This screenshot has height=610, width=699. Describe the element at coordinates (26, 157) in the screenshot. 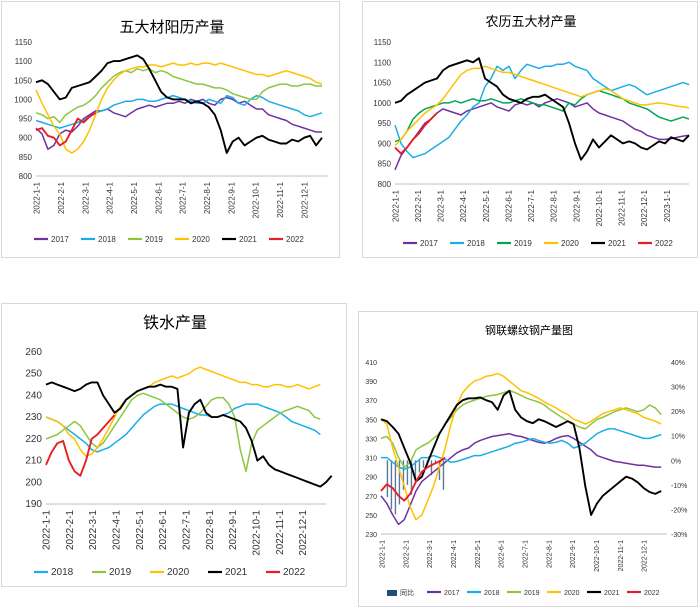

I see `y-tick-label: 850` at that location.